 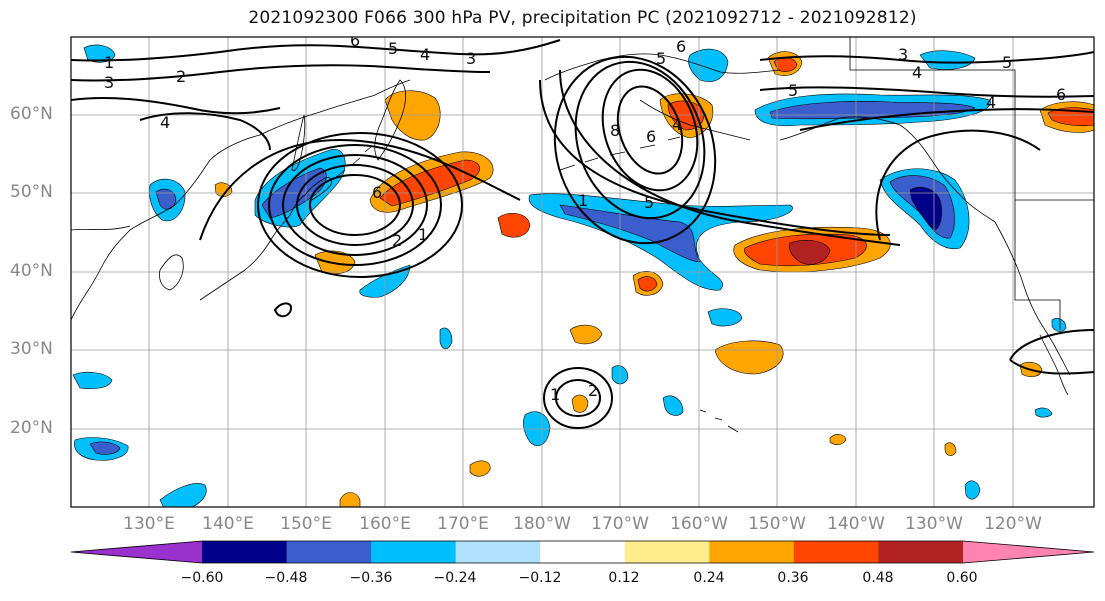 I want to click on colorbar-tick: −0.48, so click(x=286, y=578).